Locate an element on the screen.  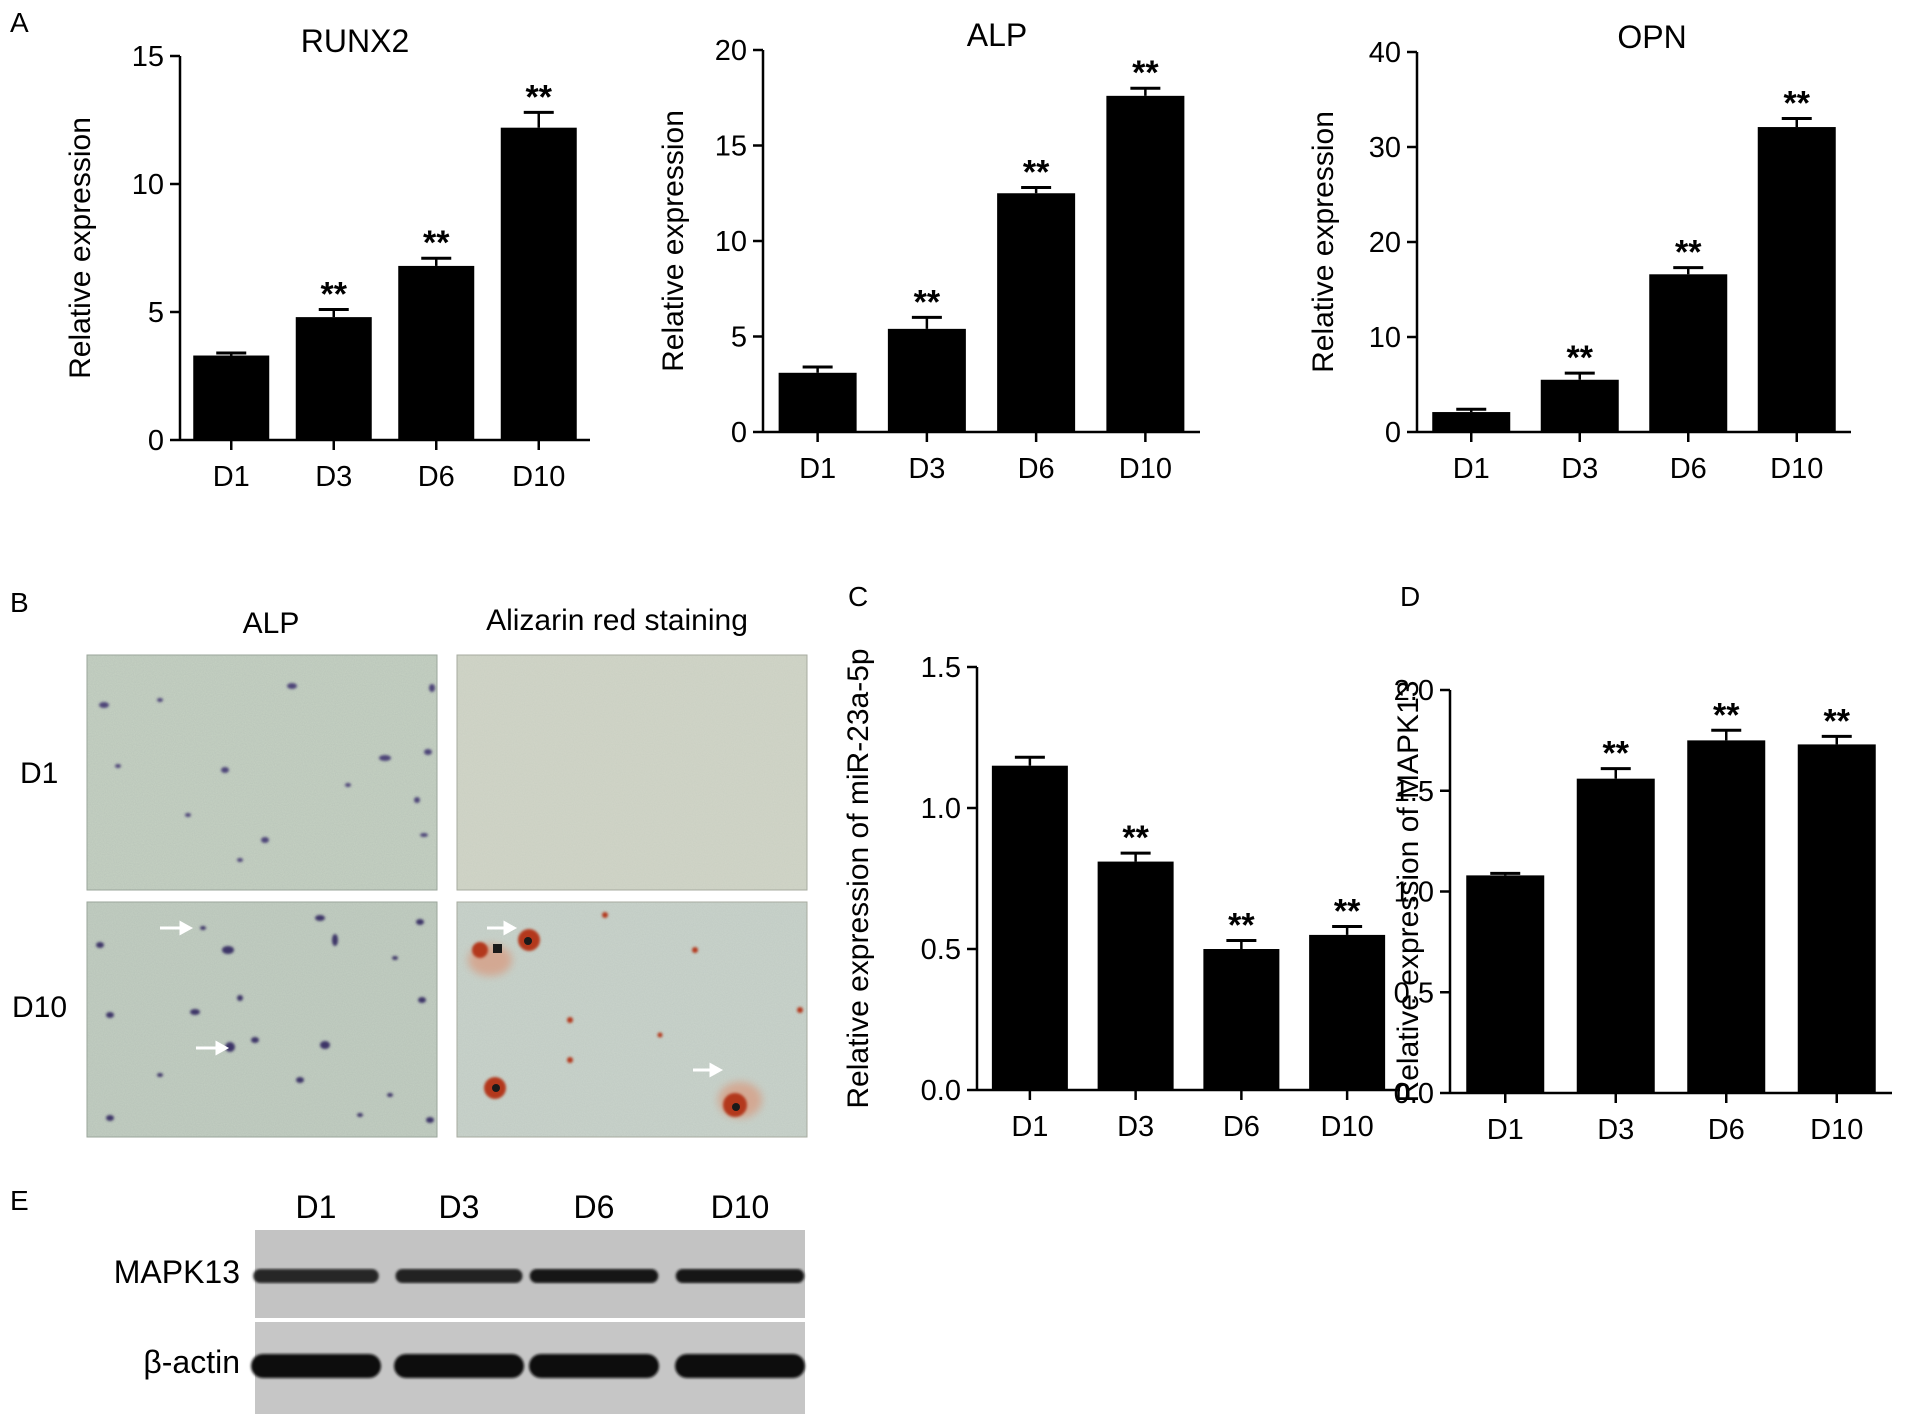
y-tick-label: 40 is located at coordinates (1385, 53).